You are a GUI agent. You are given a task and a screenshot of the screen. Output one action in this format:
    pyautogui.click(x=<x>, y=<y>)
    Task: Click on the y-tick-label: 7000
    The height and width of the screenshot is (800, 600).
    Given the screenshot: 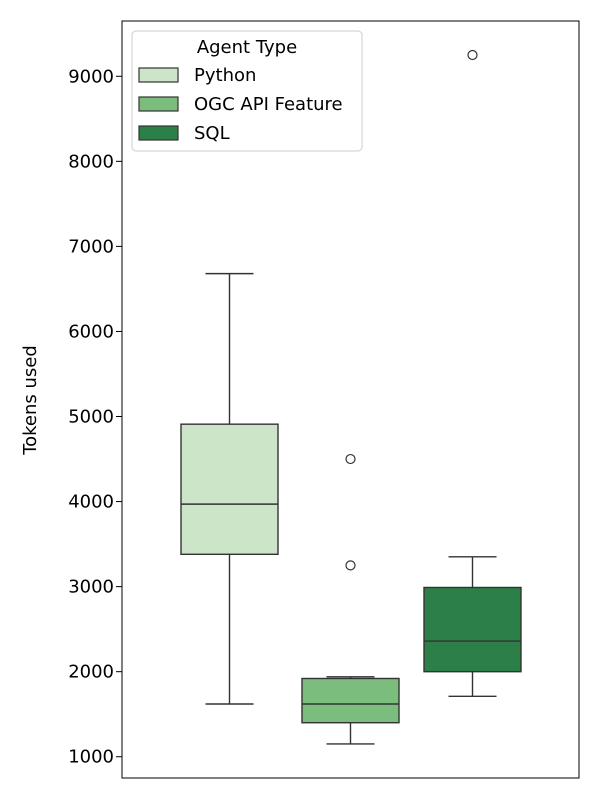 What is the action you would take?
    pyautogui.click(x=91, y=246)
    